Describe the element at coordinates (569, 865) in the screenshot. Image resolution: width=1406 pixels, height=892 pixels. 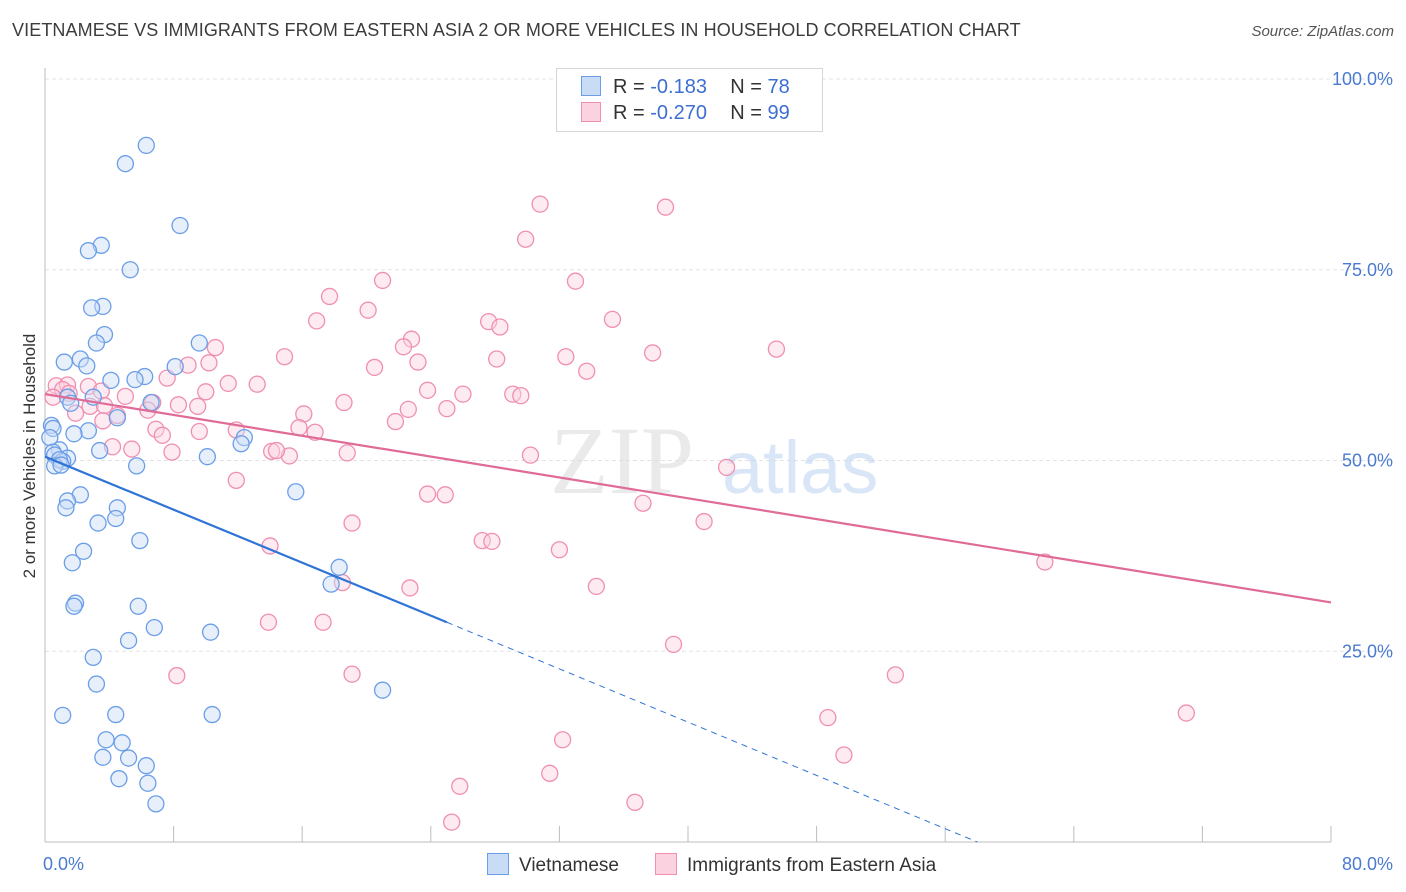
I see `bottom-legend-label-blue: Vietnamese` at that location.